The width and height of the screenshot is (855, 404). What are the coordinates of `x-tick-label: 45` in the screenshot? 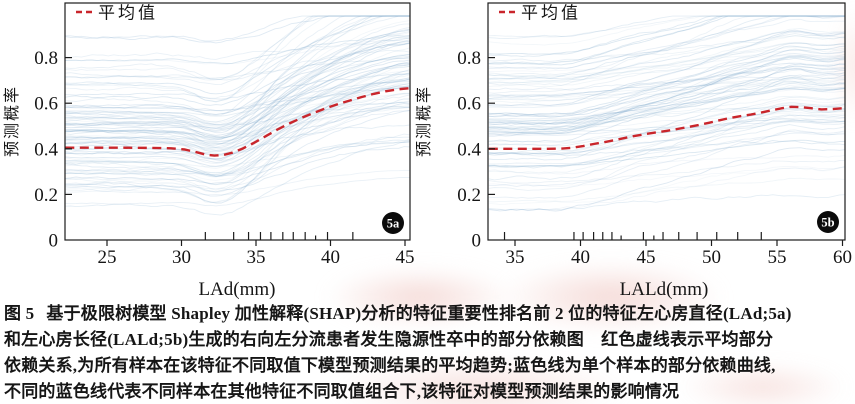 It's located at (646, 257).